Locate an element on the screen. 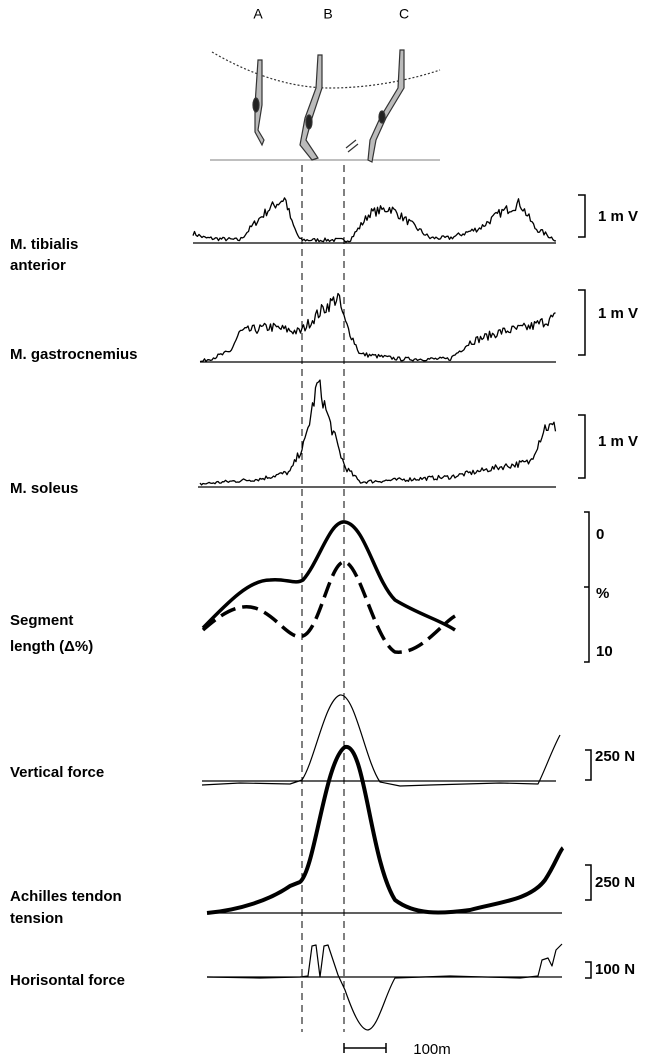 The width and height of the screenshot is (651, 1062). vertical-force-trace is located at coordinates (381, 740).